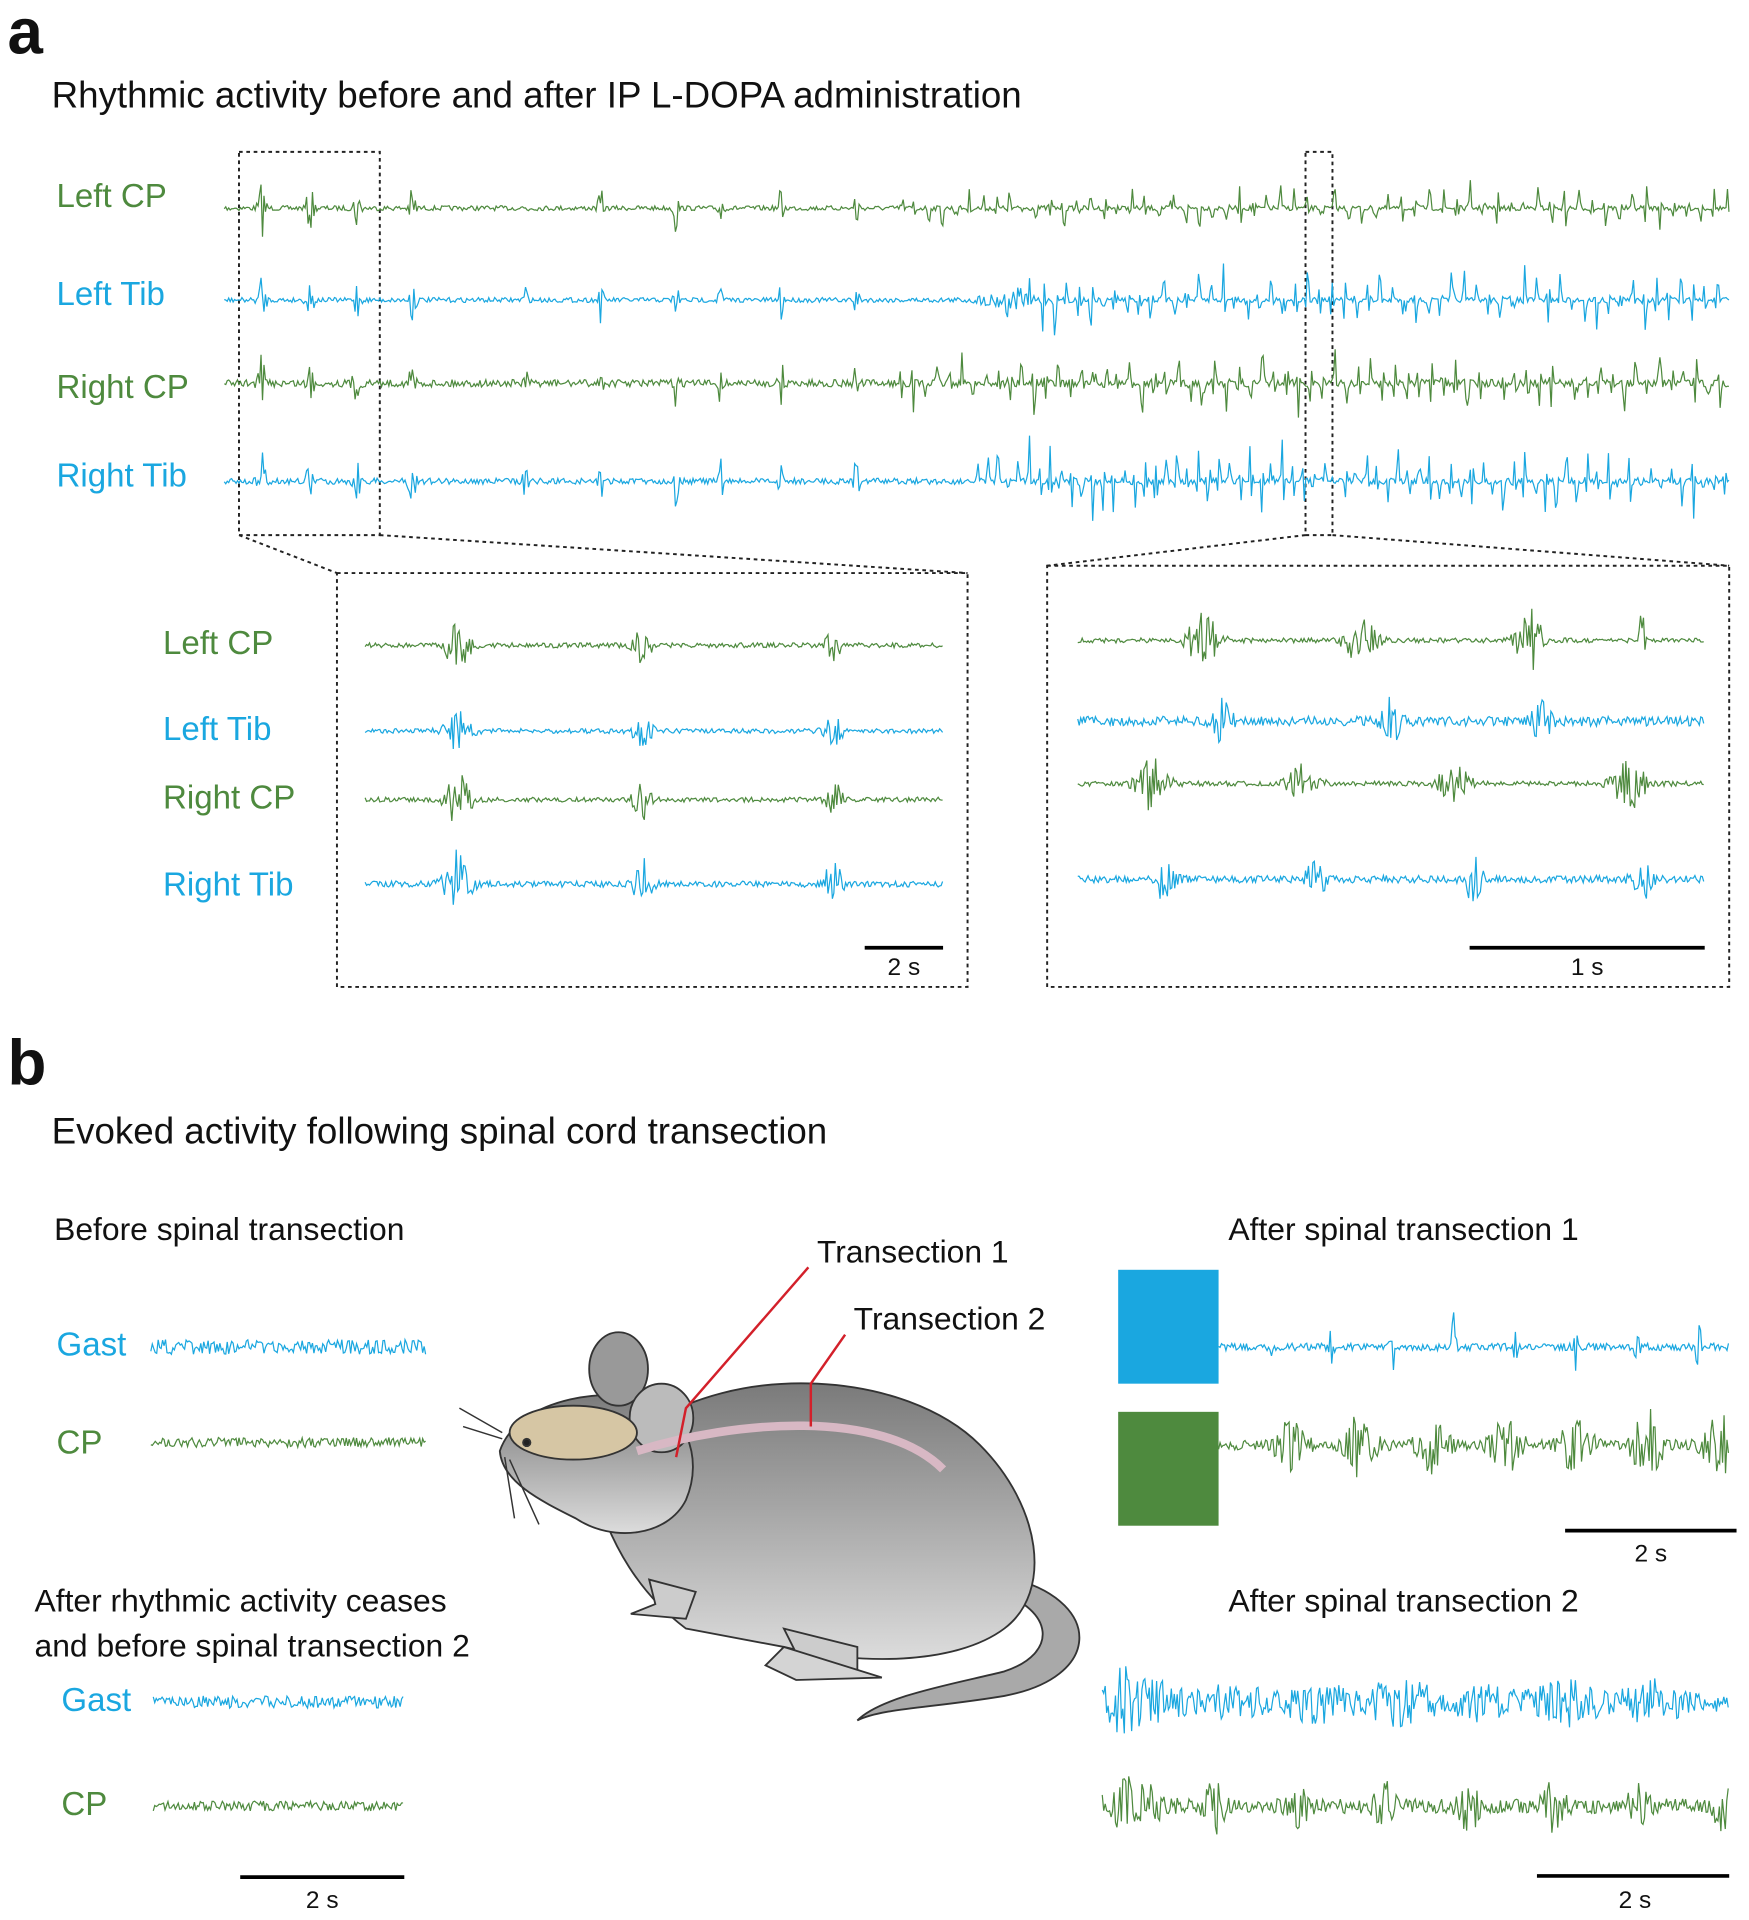 Image resolution: width=1749 pixels, height=1920 pixels. Describe the element at coordinates (229, 1229) in the screenshot. I see `section-title: Before spinal transection` at that location.